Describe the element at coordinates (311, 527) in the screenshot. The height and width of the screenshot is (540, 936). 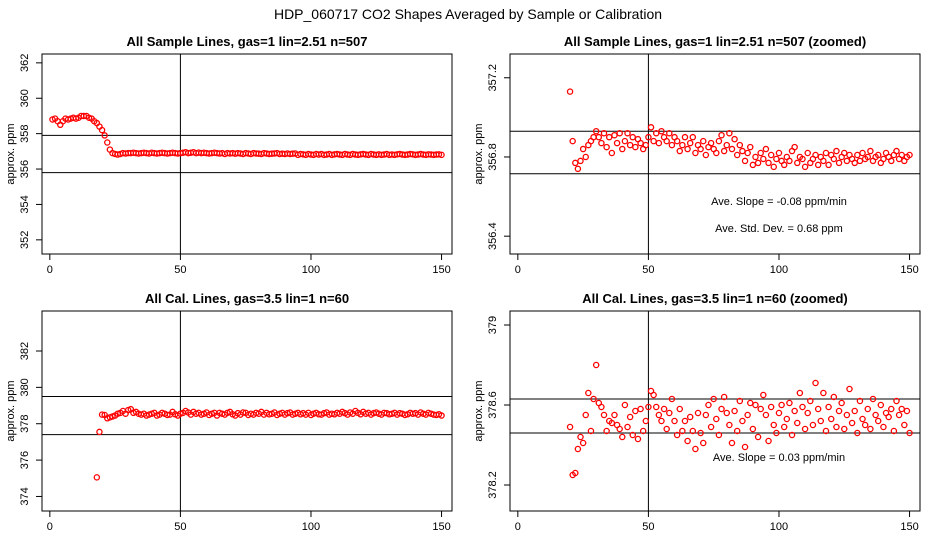
I see `x-tick-label: 100` at that location.